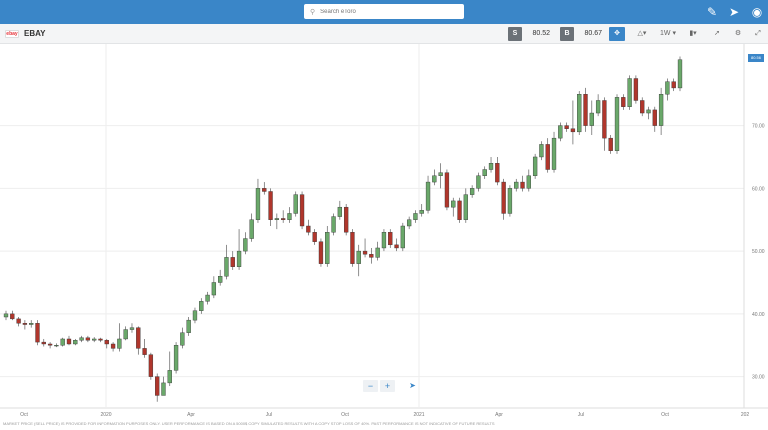 This screenshot has height=430, width=768. What do you see at coordinates (418, 415) in the screenshot?
I see `x-tick-label: 2021` at bounding box center [418, 415].